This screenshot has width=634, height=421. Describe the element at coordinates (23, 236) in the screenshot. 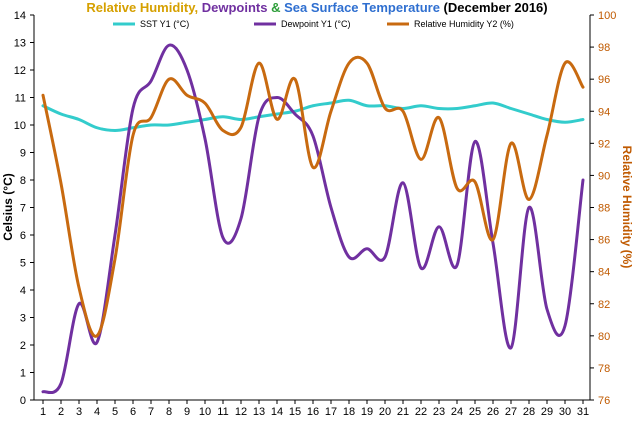

I see `left-tick-label: 6` at that location.